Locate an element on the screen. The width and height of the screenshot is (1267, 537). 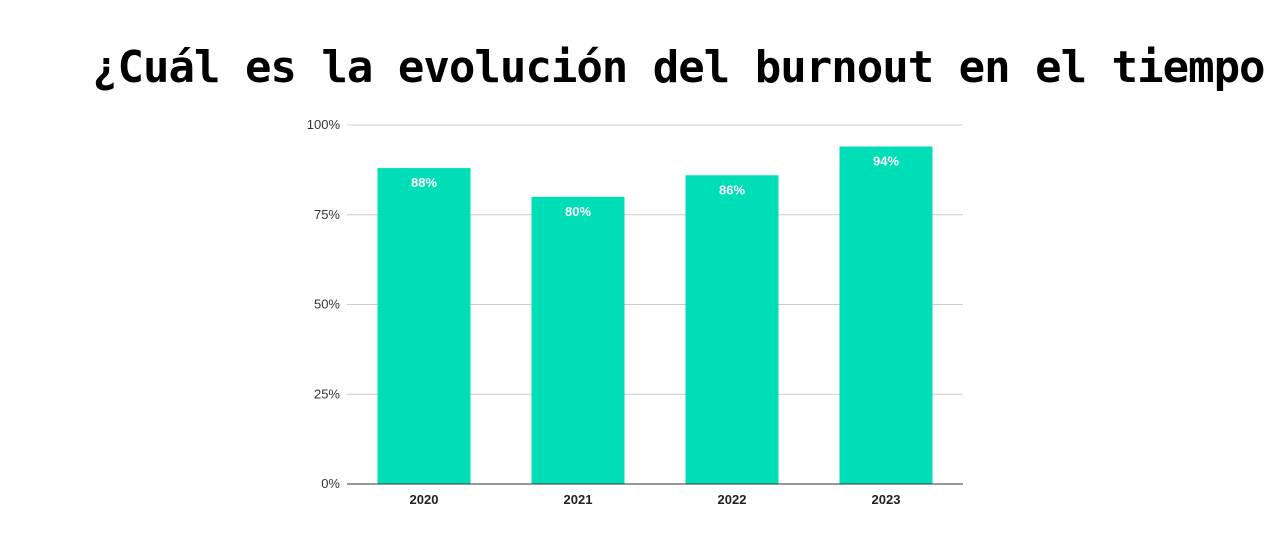
data-label: 80% is located at coordinates (578, 211).